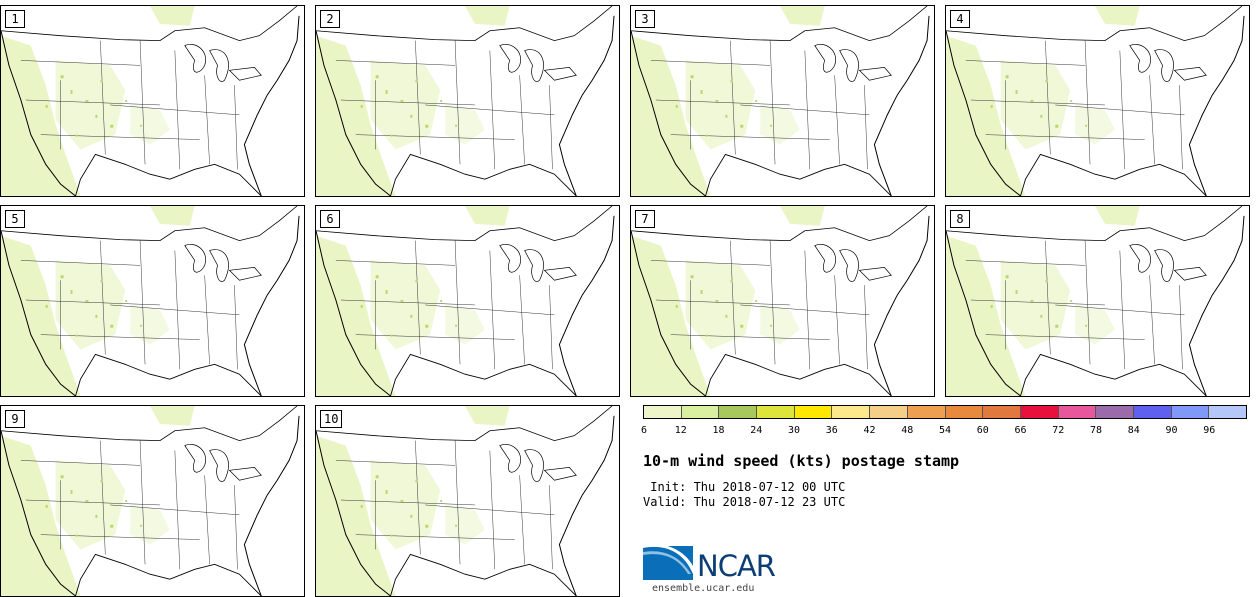 This screenshot has height=597, width=1260. What do you see at coordinates (1133, 430) in the screenshot?
I see `colorbar-tick-label: 84` at bounding box center [1133, 430].